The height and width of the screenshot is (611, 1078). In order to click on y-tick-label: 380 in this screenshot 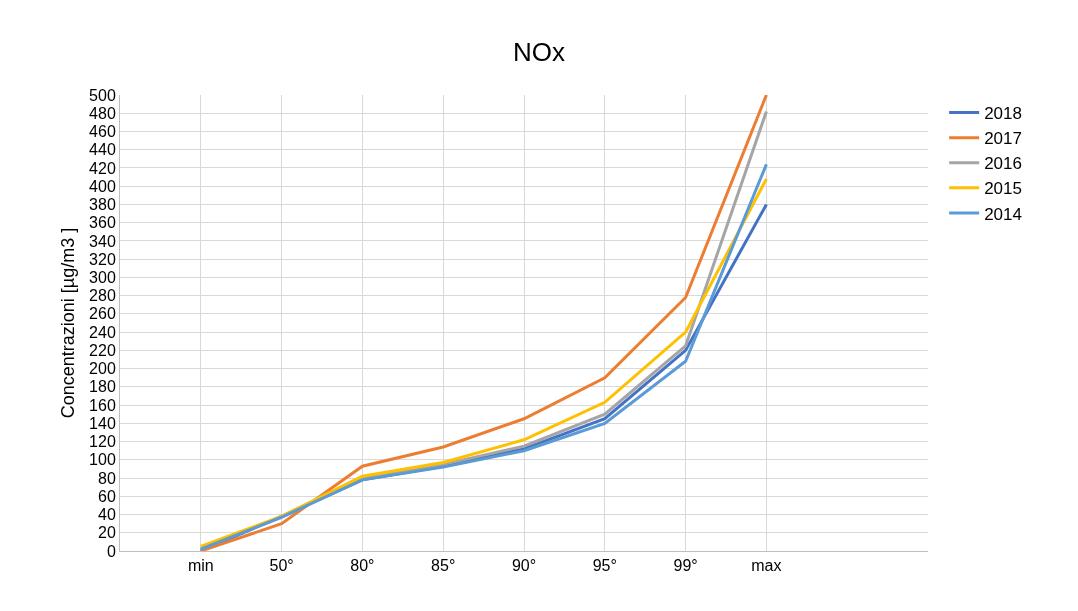, I will do `click(102, 205)`.